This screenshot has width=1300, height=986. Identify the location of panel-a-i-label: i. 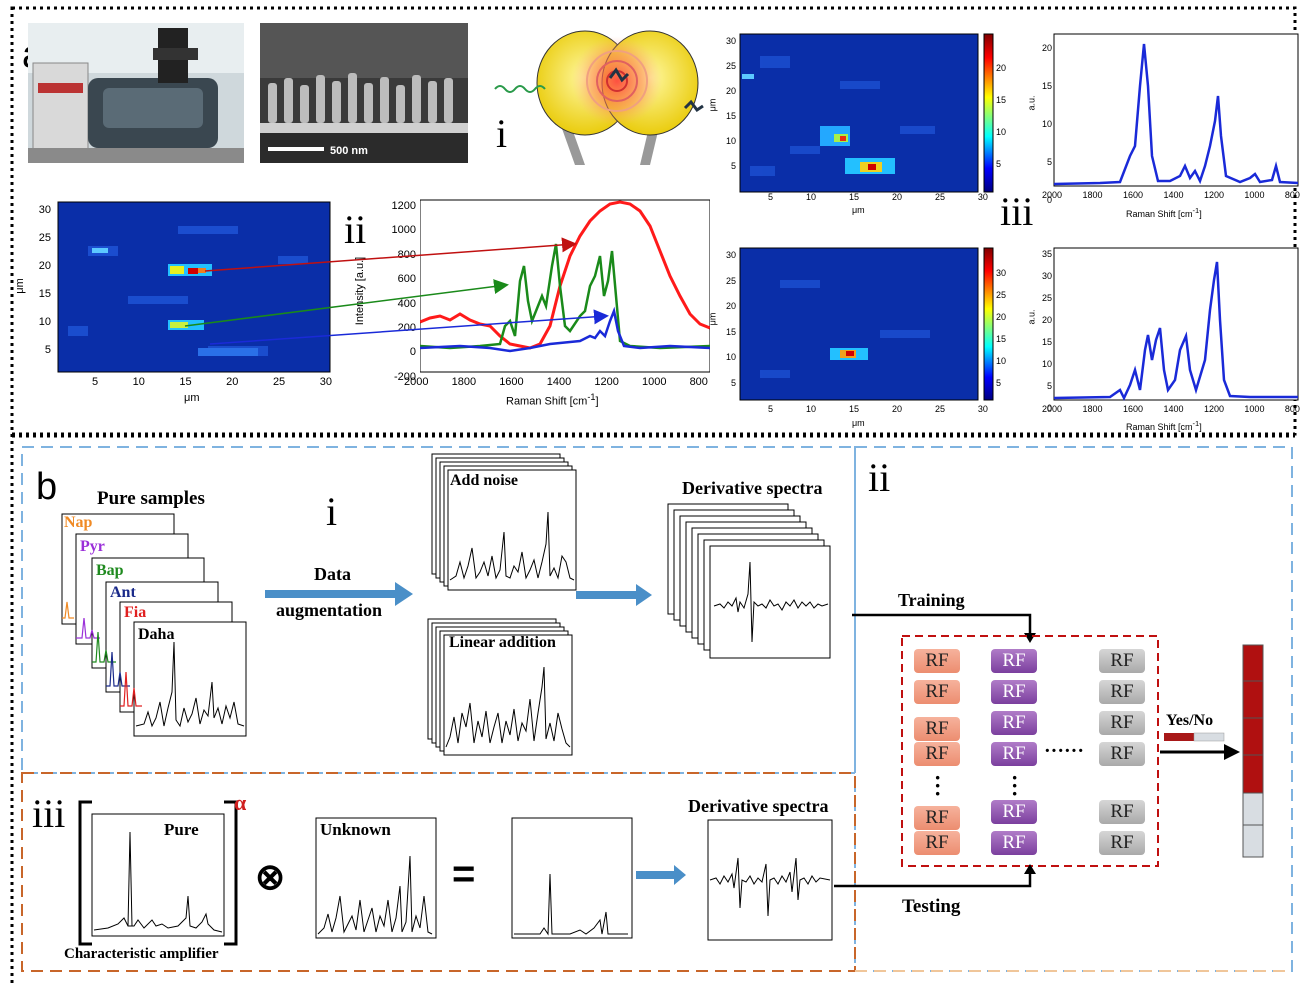
(502, 133).